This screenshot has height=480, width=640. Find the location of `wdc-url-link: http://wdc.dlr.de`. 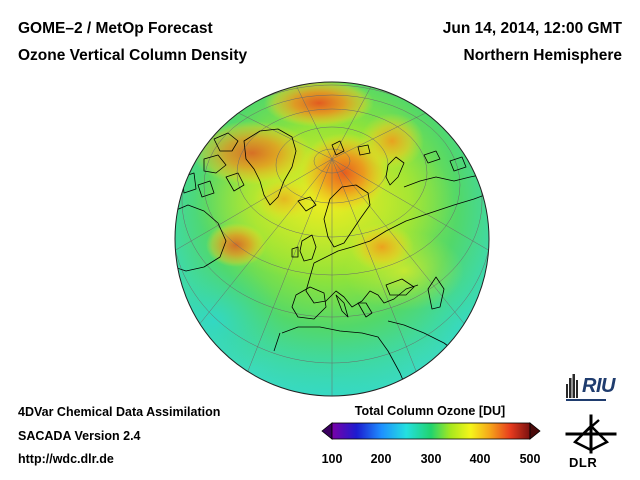

wdc-url-link: http://wdc.dlr.de is located at coordinates (66, 459).